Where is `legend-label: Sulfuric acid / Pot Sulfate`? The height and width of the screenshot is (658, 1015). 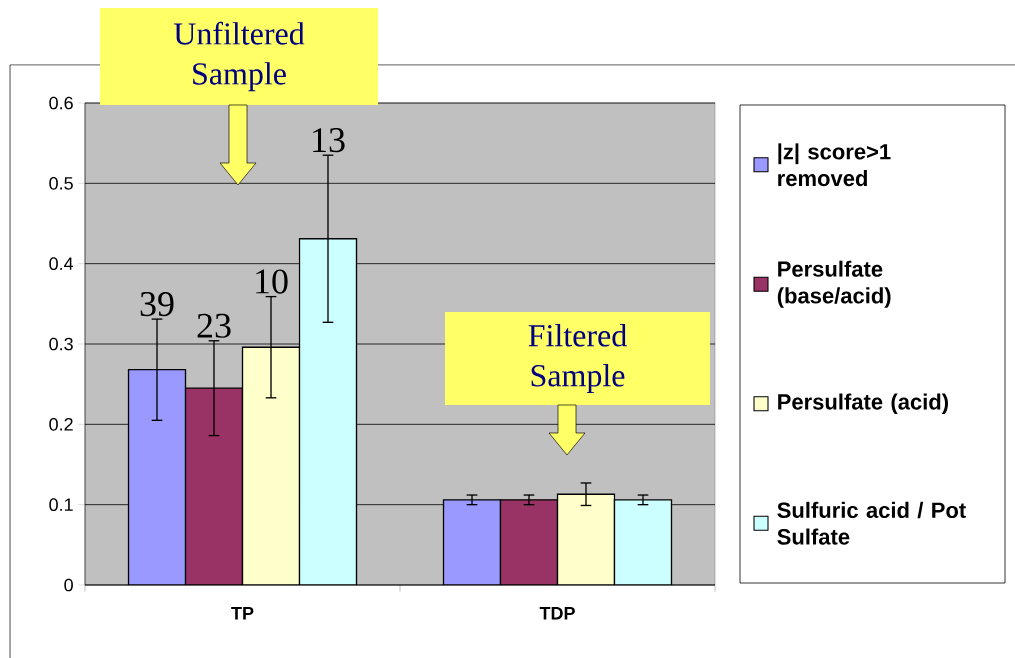 legend-label: Sulfuric acid / Pot Sulfate is located at coordinates (871, 523).